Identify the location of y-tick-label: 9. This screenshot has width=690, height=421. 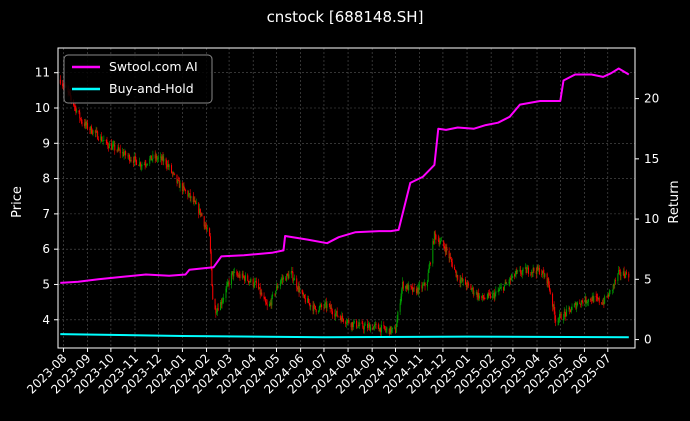
(46, 143).